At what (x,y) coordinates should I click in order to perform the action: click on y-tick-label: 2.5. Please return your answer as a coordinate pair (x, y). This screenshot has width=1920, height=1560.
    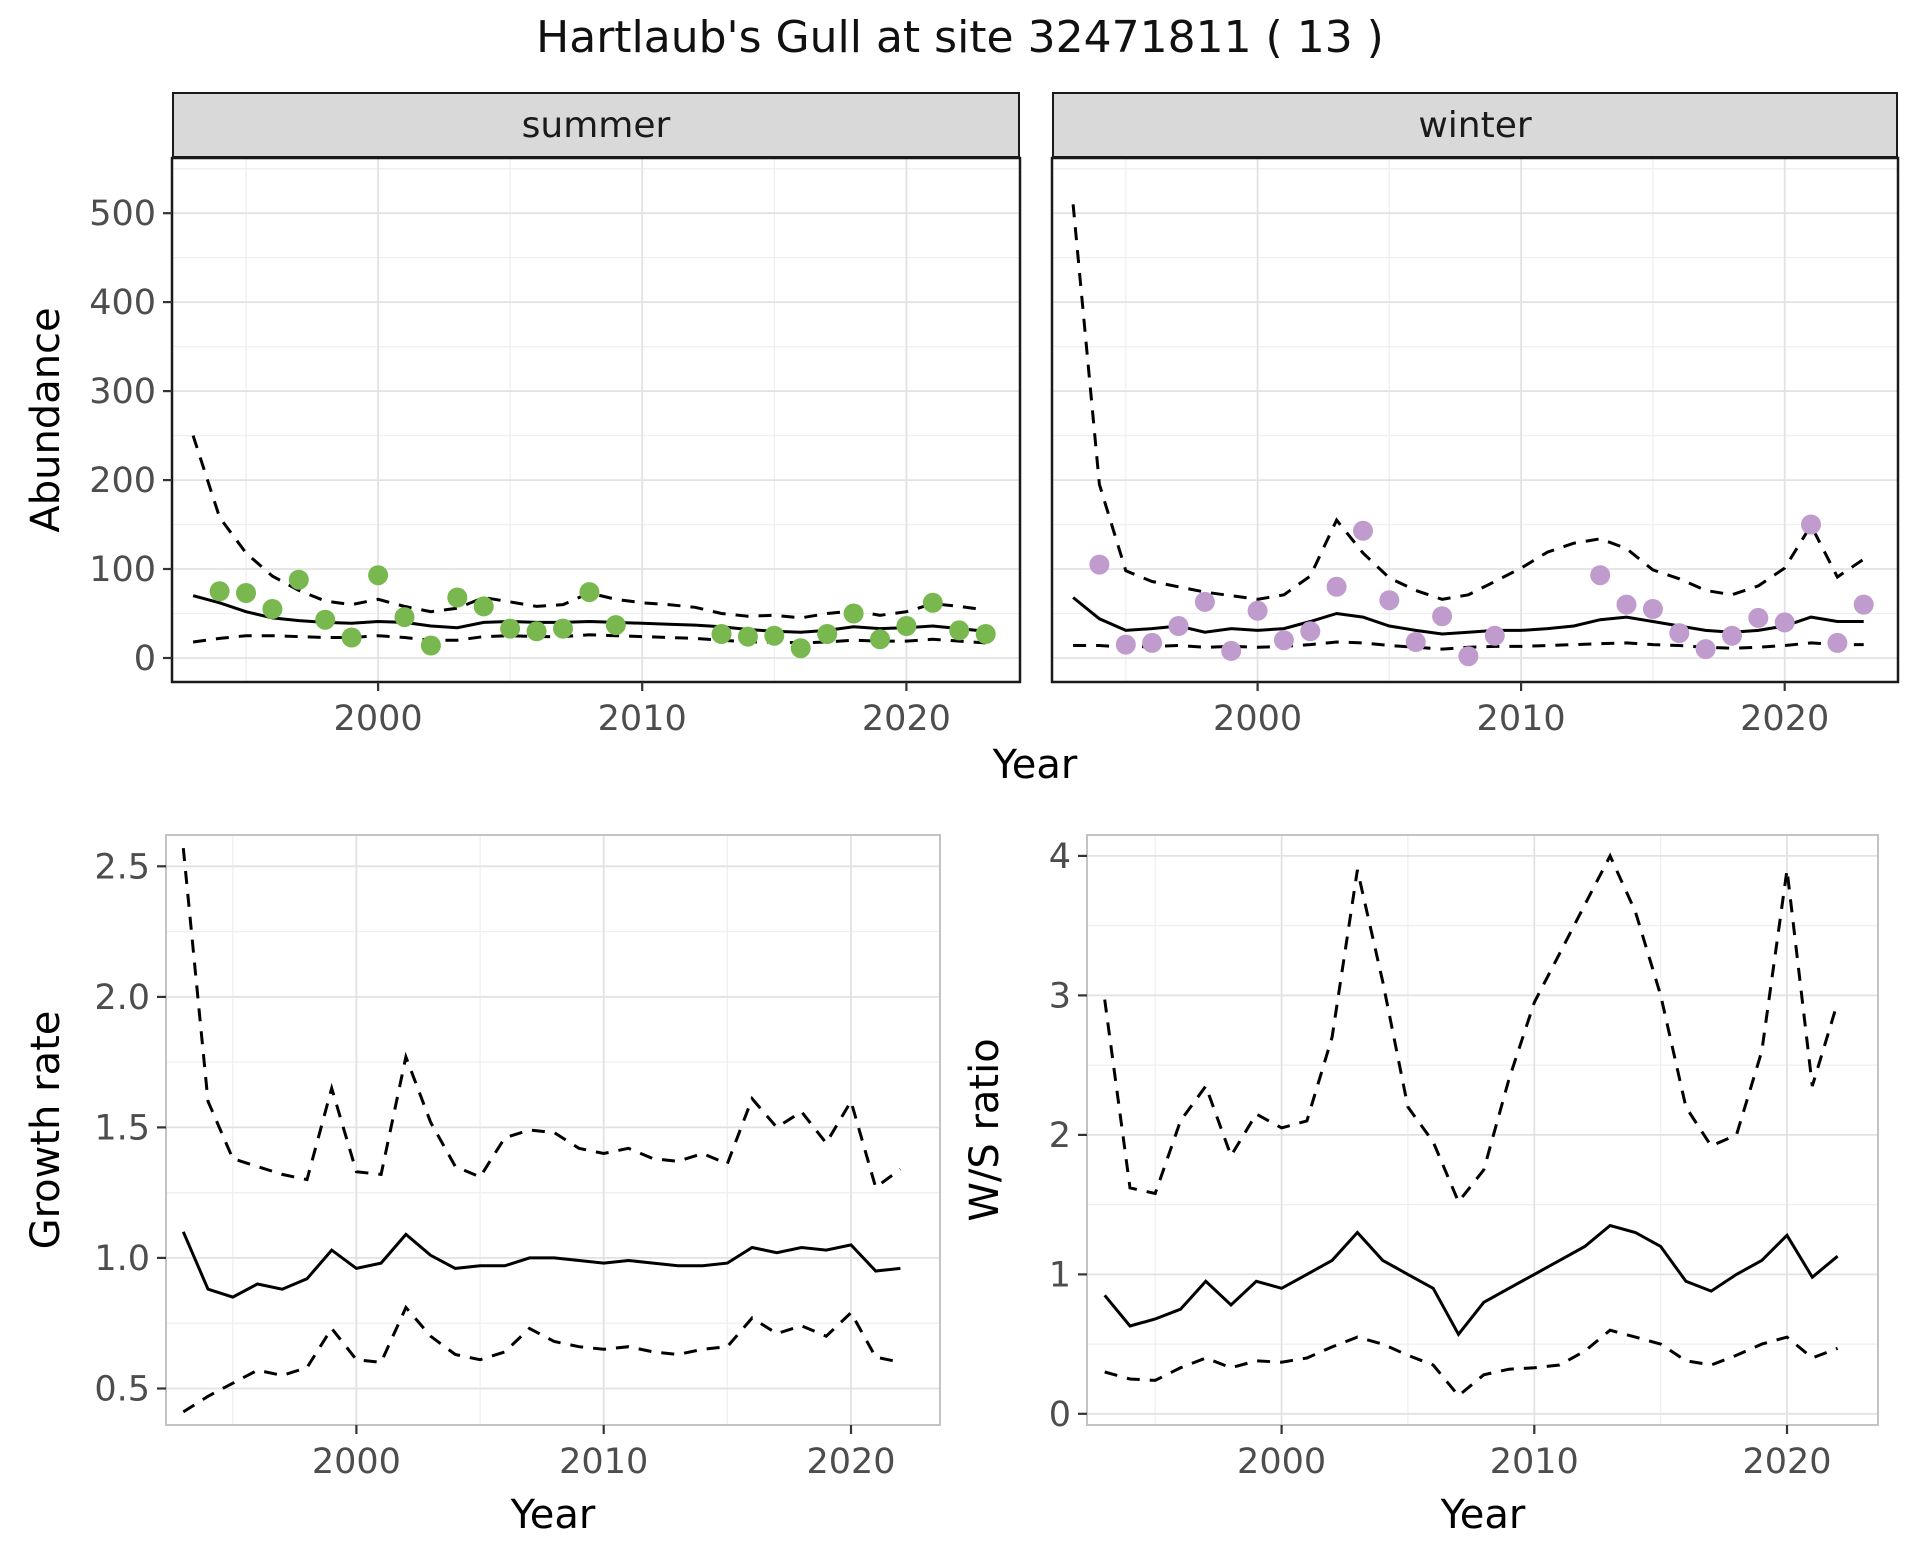
    Looking at the image, I should click on (122, 867).